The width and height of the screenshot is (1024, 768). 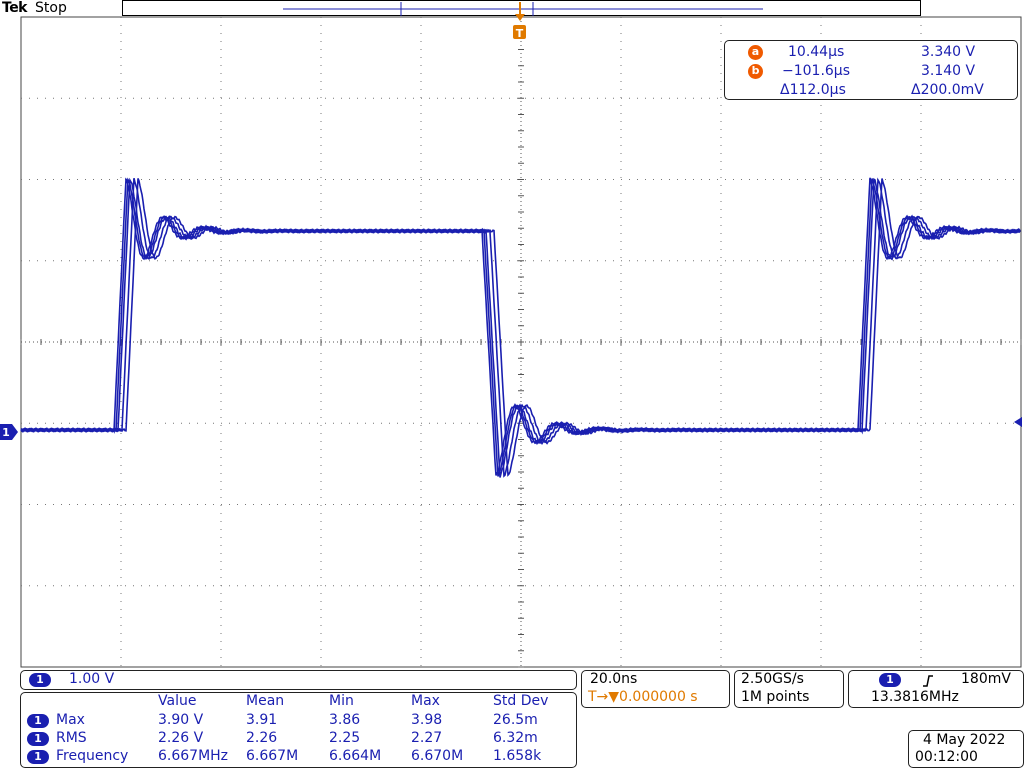 I want to click on measure-min: 3.86, so click(x=345, y=720).